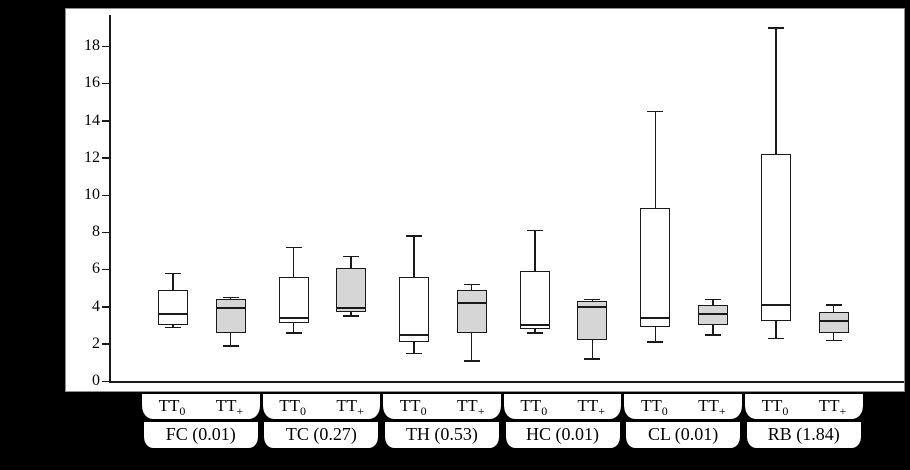 The height and width of the screenshot is (470, 910). Describe the element at coordinates (506, 382) in the screenshot. I see `x-axis-line` at that location.